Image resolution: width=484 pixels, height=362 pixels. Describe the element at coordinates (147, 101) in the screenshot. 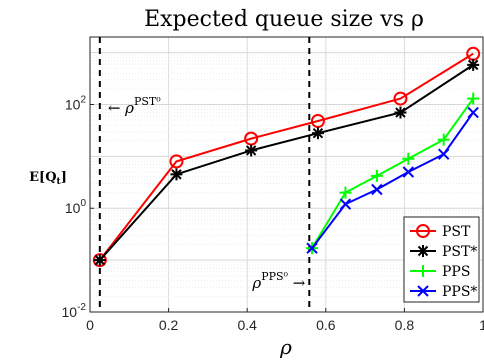

I see `annotation-superscript: PST⁰` at that location.